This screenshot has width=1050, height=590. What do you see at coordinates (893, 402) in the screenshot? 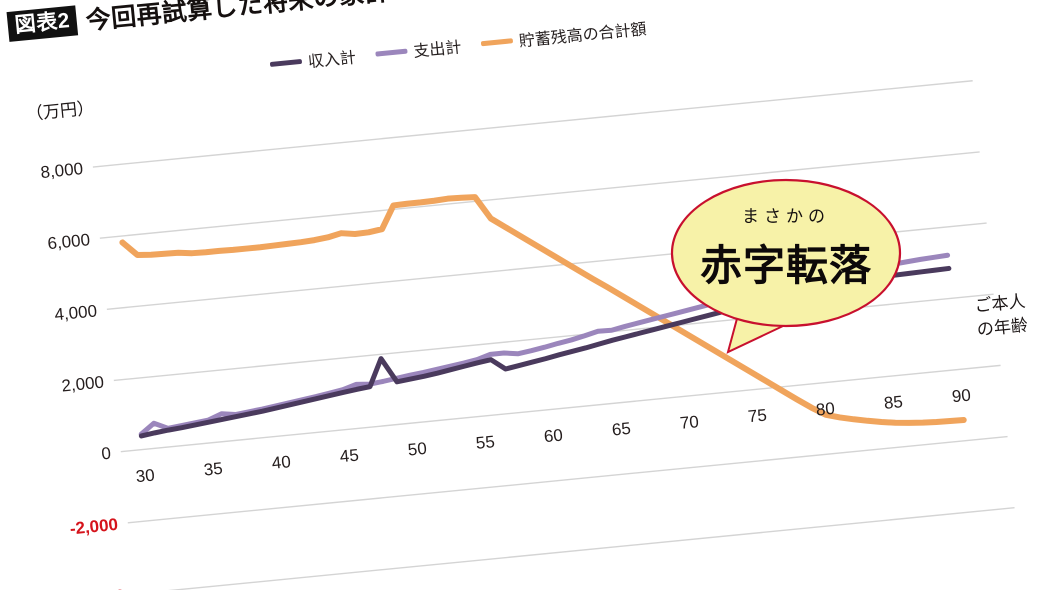
I see `x-tick-label: 85` at bounding box center [893, 402].